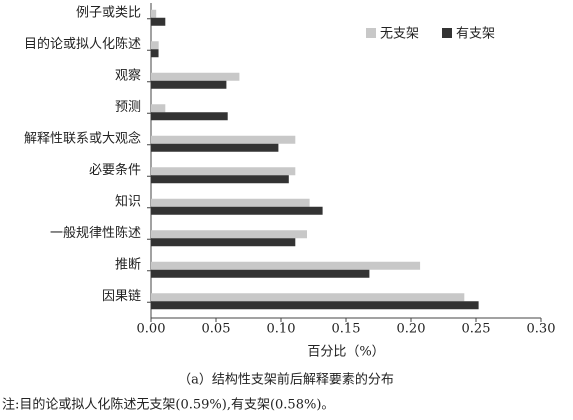  What do you see at coordinates (95, 233) in the screenshot?
I see `y-tick-label: 一般规律性陈述` at bounding box center [95, 233].